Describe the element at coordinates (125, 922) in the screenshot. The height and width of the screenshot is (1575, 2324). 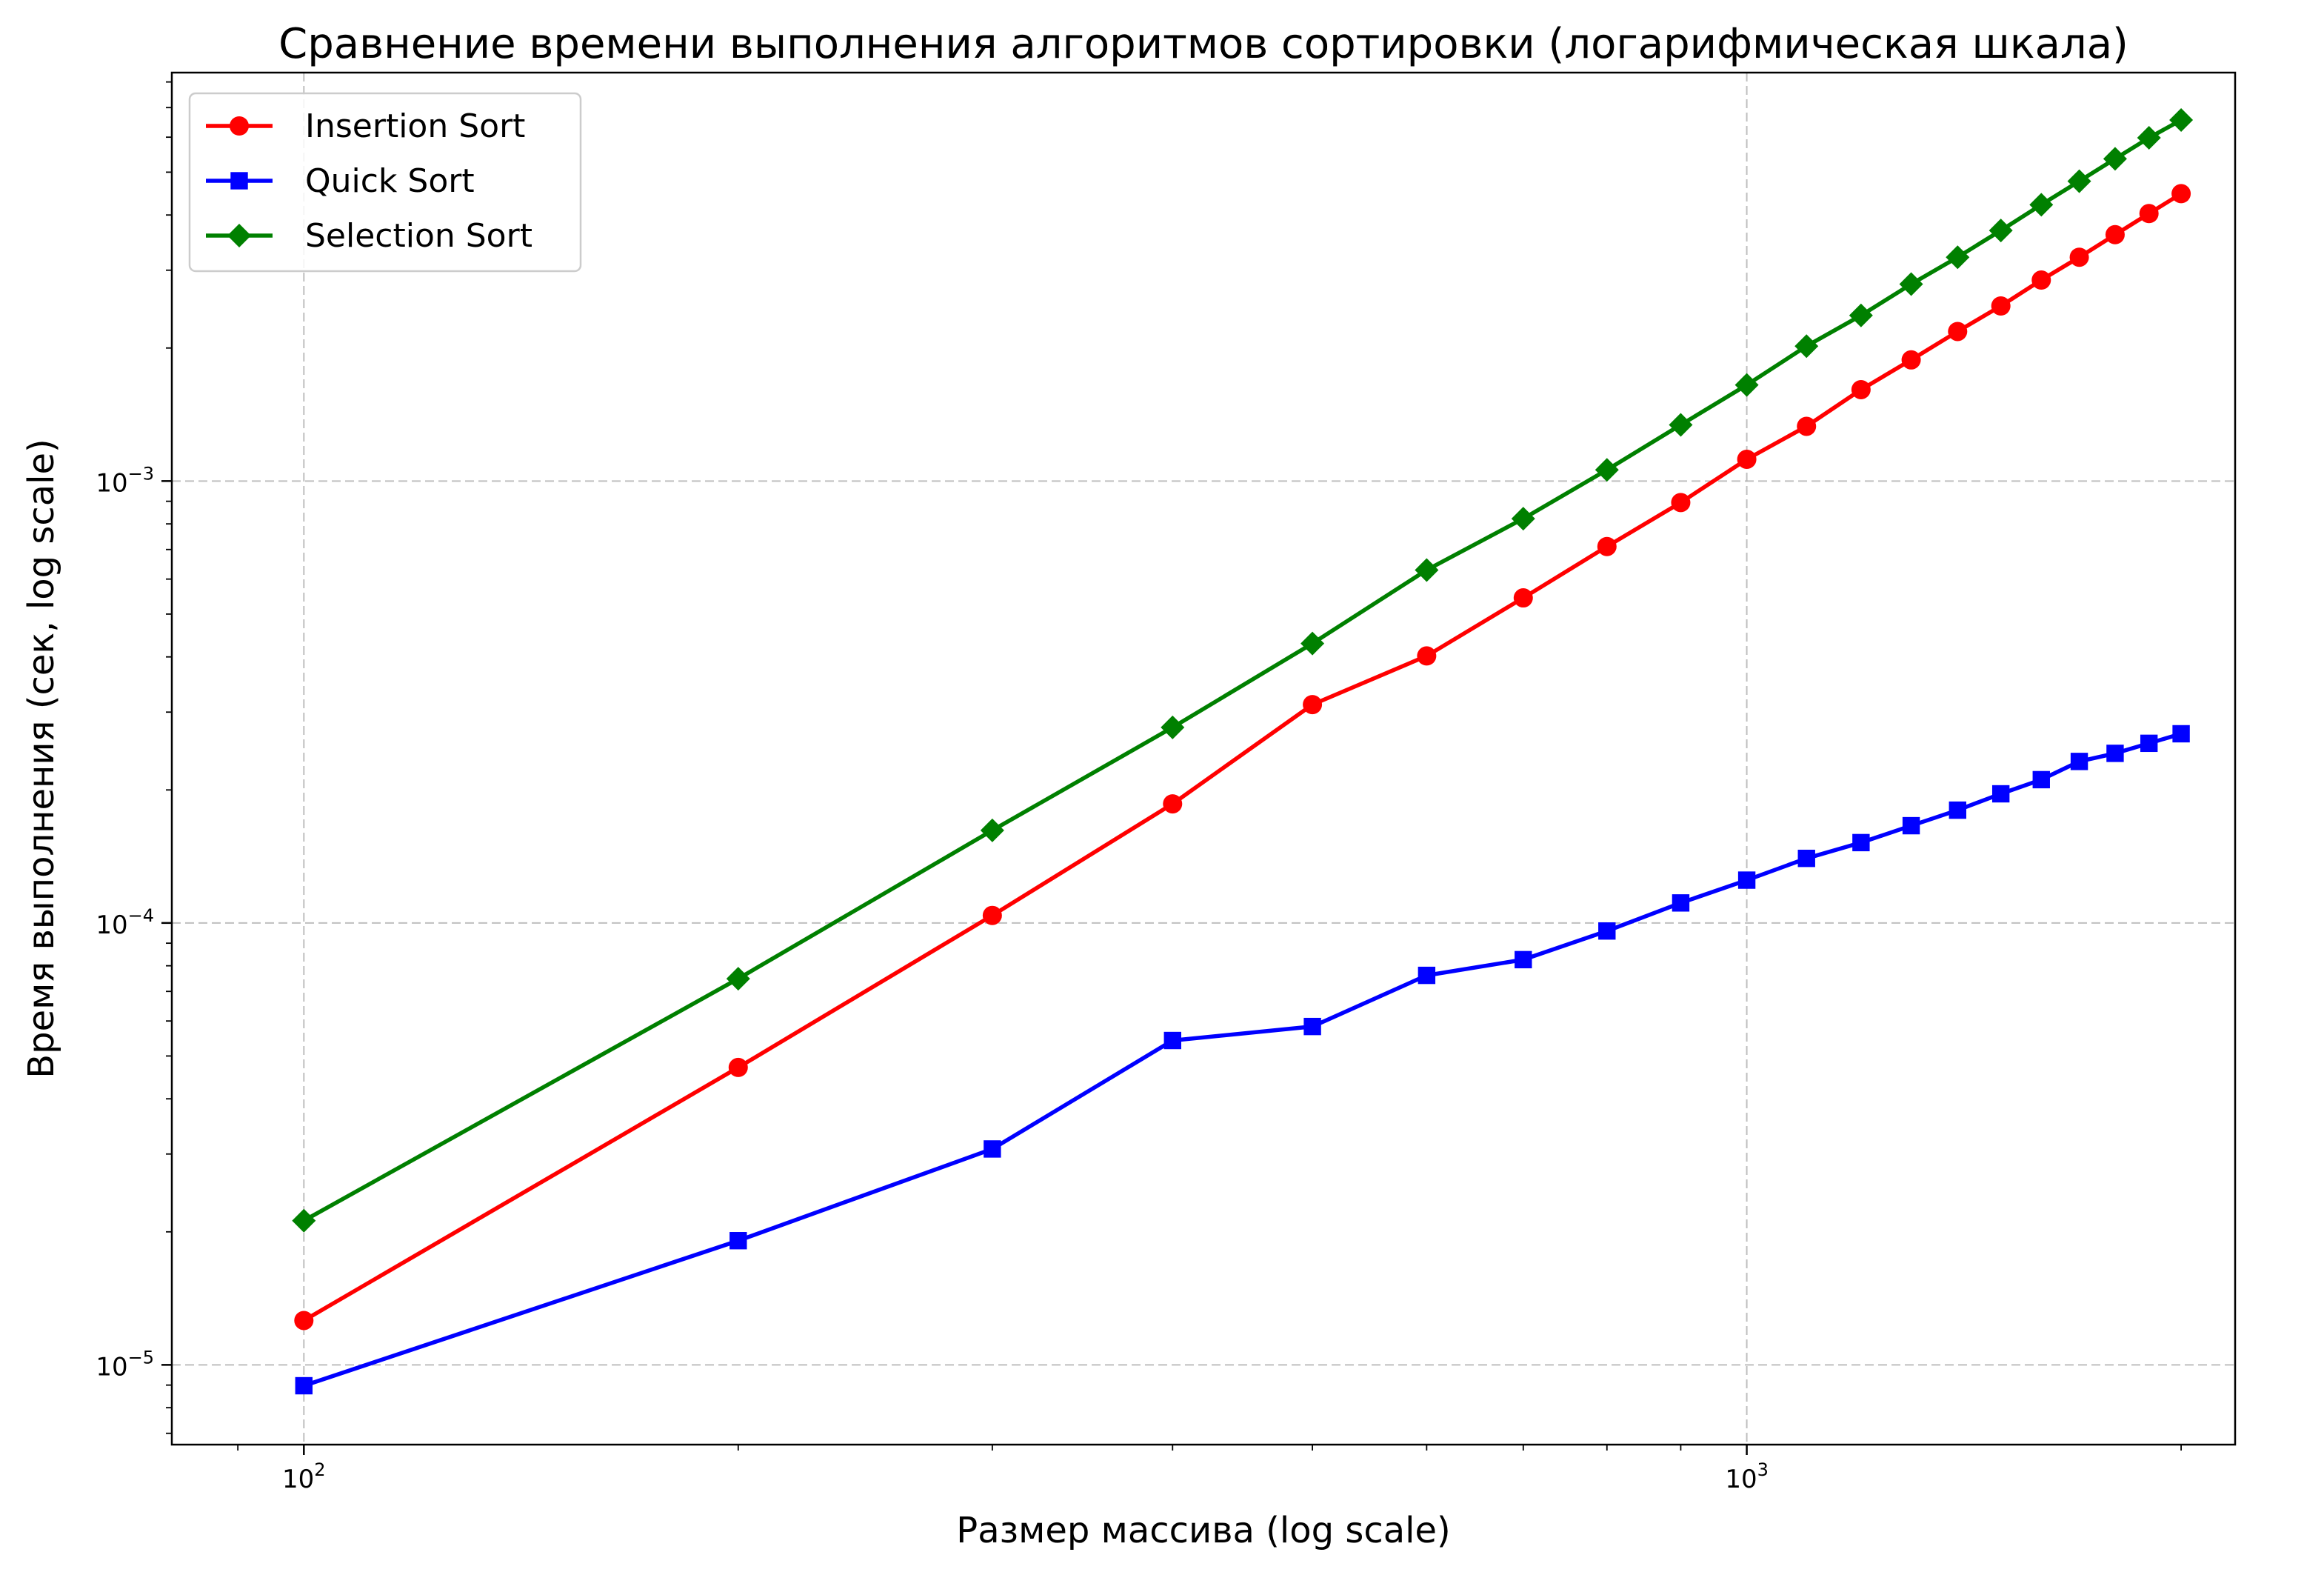
I see `y-tick-label: 10⁻⁴` at that location.